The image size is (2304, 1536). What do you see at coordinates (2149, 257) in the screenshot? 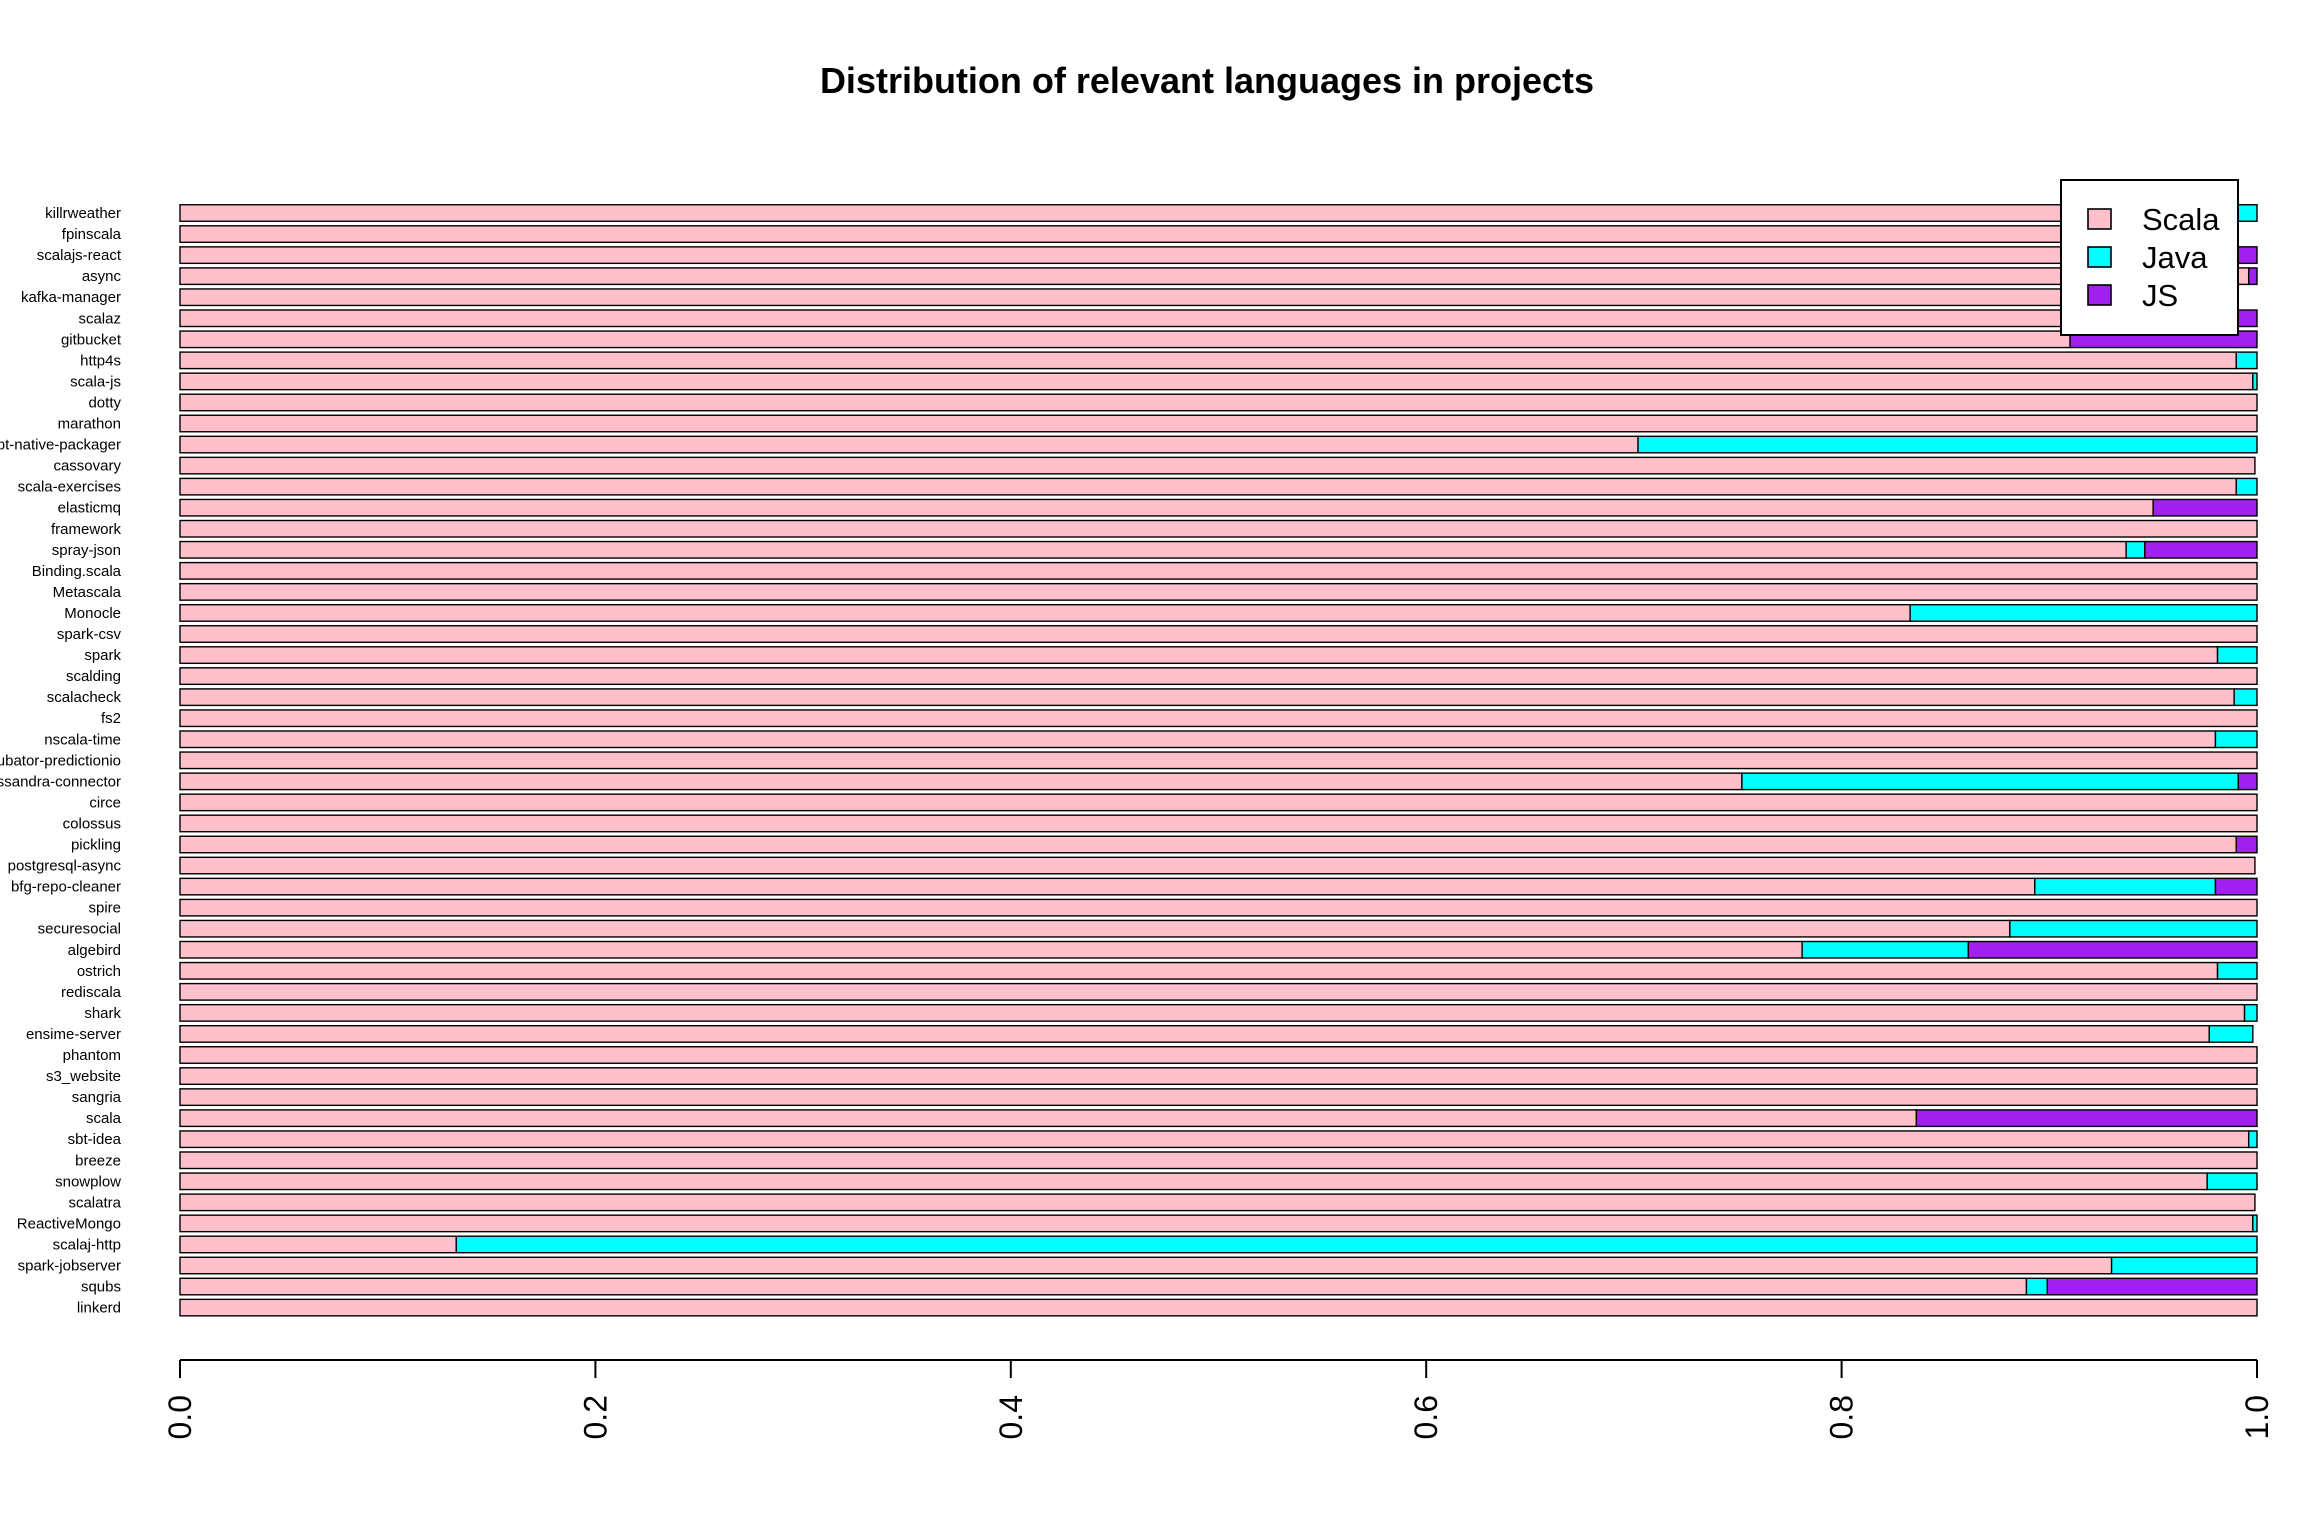
I see `legend-box` at bounding box center [2149, 257].